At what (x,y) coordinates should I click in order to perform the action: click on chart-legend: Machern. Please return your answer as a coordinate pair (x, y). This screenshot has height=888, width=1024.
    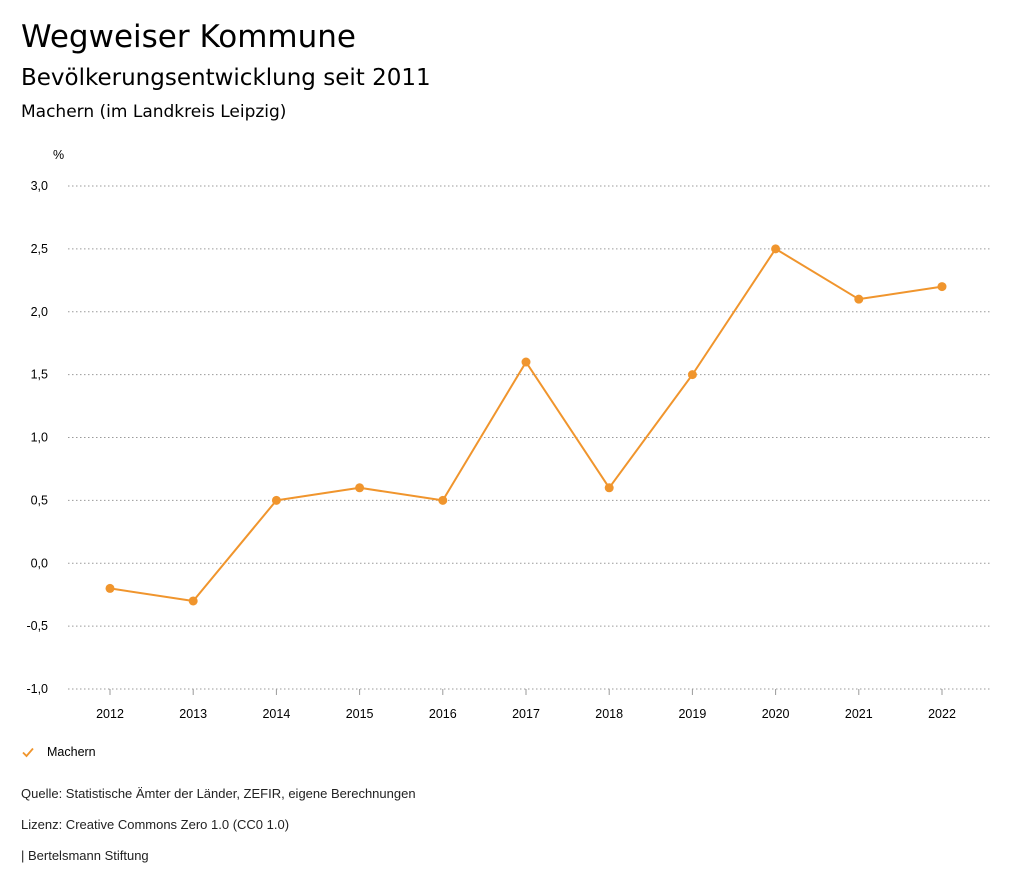
    Looking at the image, I should click on (58, 752).